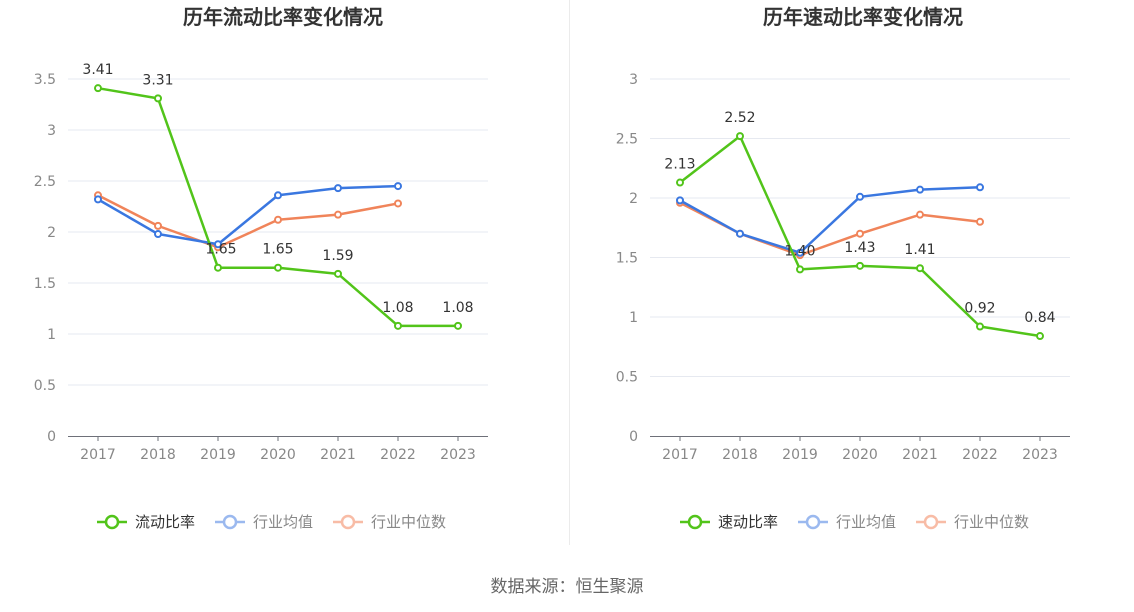  What do you see at coordinates (748, 522) in the screenshot?
I see `legend-label: 速动比率` at bounding box center [748, 522].